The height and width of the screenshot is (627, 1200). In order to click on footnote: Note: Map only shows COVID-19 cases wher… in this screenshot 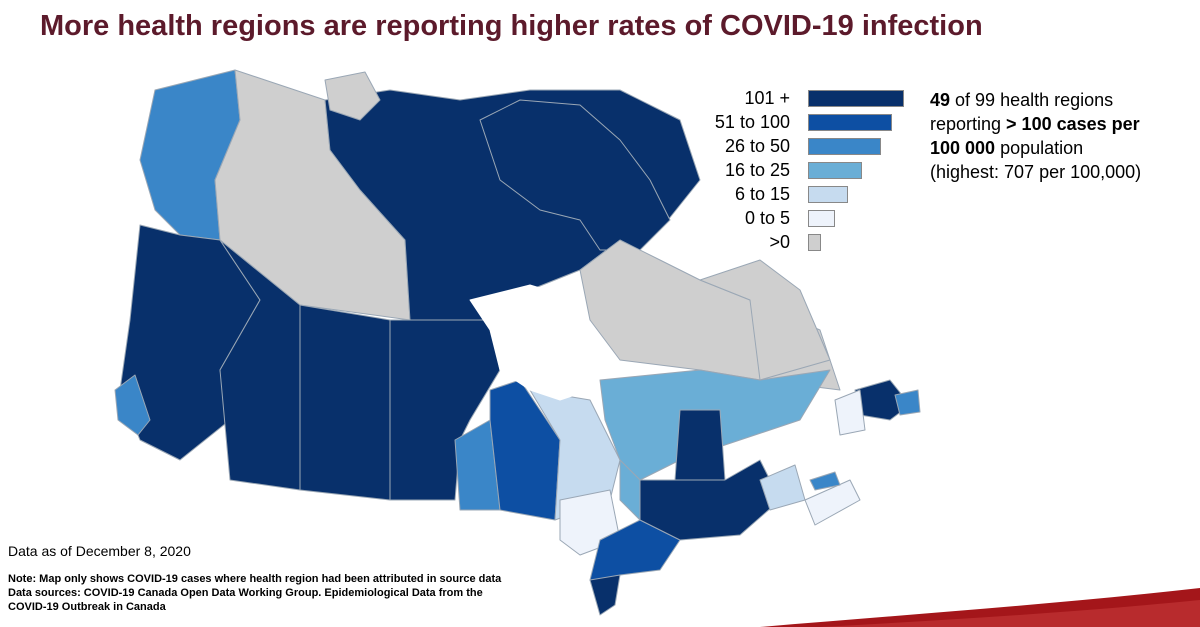, I will do `click(308, 593)`.